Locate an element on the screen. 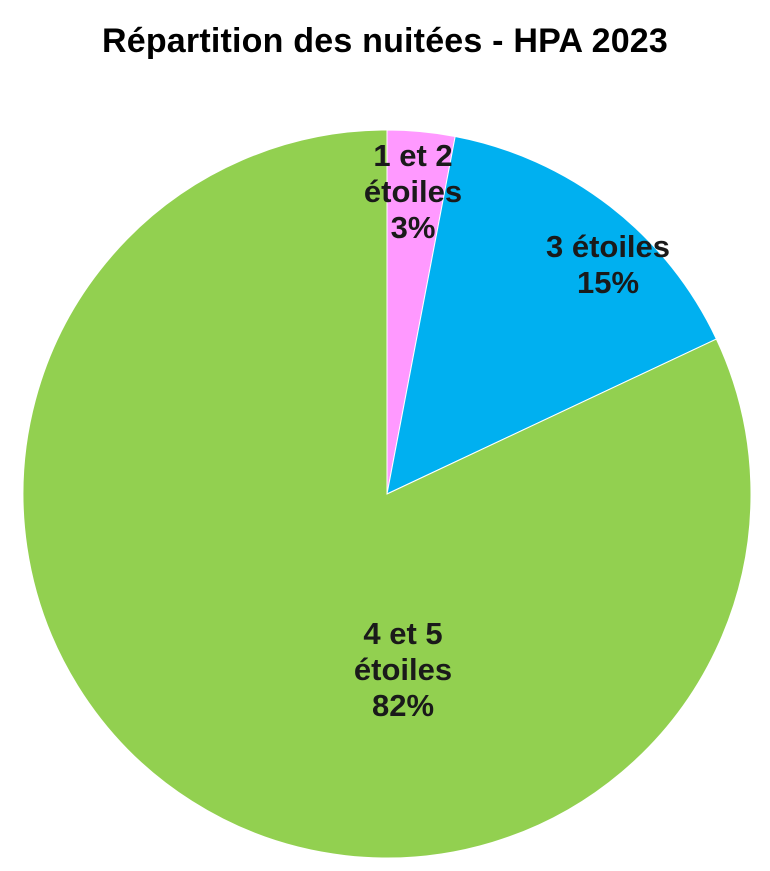 The height and width of the screenshot is (871, 770). slice-label-line: 3 étoiles is located at coordinates (608, 246).